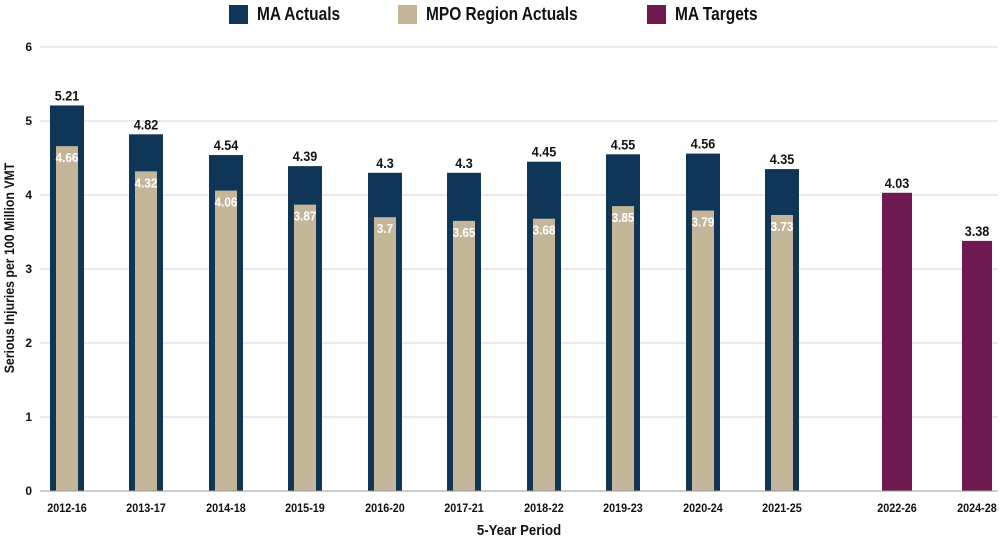  I want to click on data-label-mpo-region-actuals: 4.32, so click(146, 183).